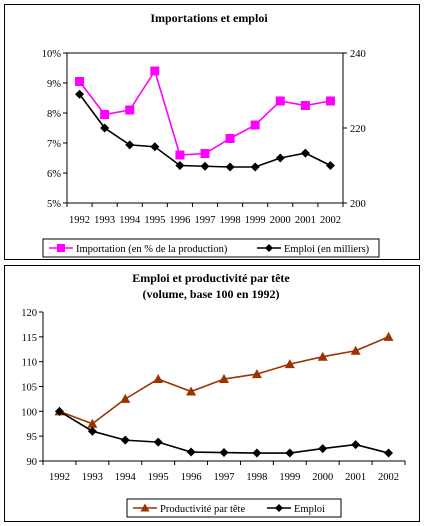 The image size is (425, 526). What do you see at coordinates (202, 509) in the screenshot?
I see `chart-2-legend-label-productivite: Productivité par tête` at bounding box center [202, 509].